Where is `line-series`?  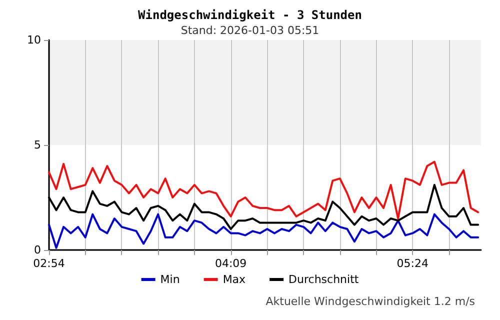 line-series is located at coordinates (264, 231).